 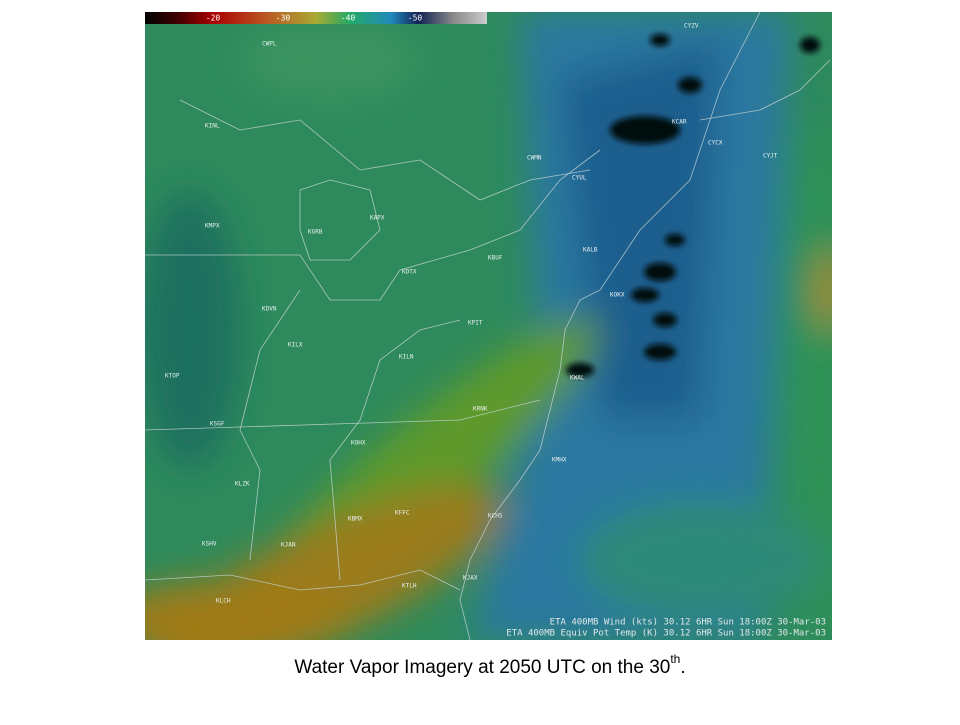 What do you see at coordinates (715, 143) in the screenshot?
I see `station-label: CYCX` at bounding box center [715, 143].